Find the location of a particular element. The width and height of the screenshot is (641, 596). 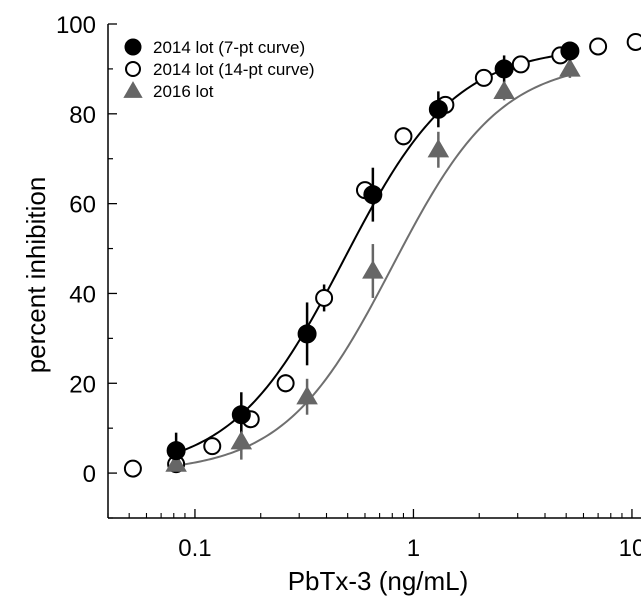

y-axis-label: percent inhibition is located at coordinates (36, 275).